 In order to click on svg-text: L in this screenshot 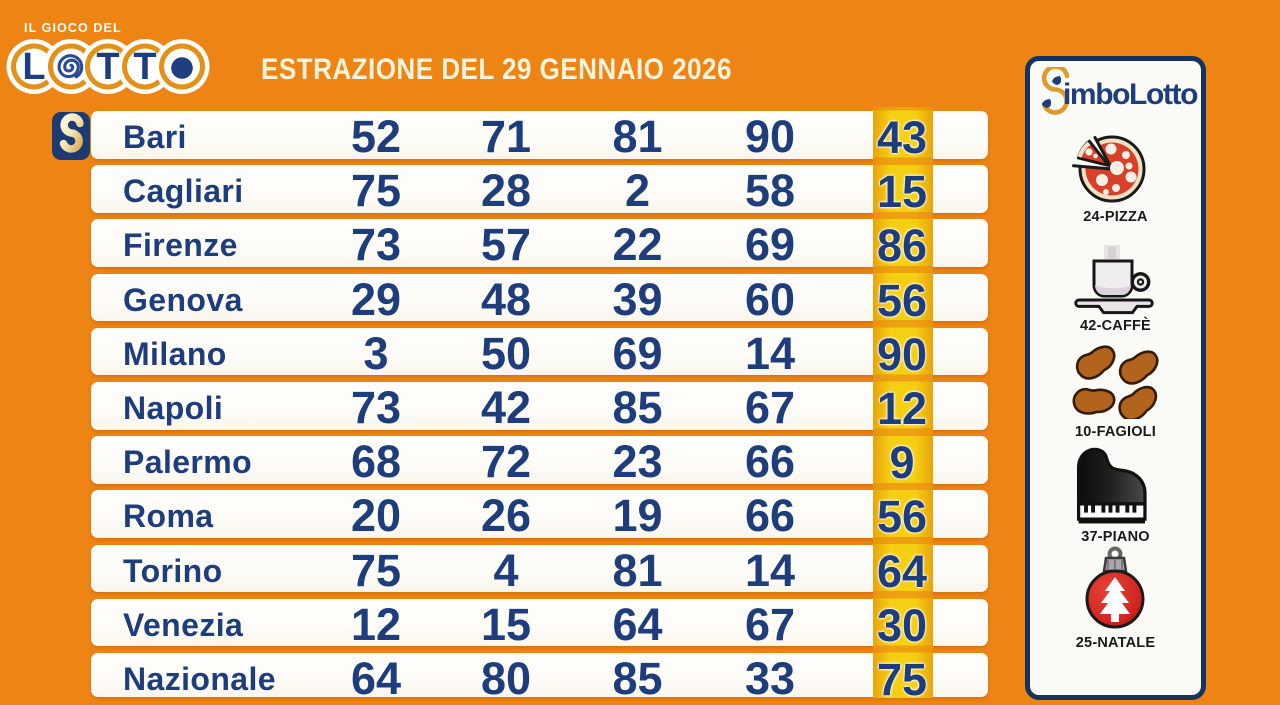, I will do `click(33, 67)`.